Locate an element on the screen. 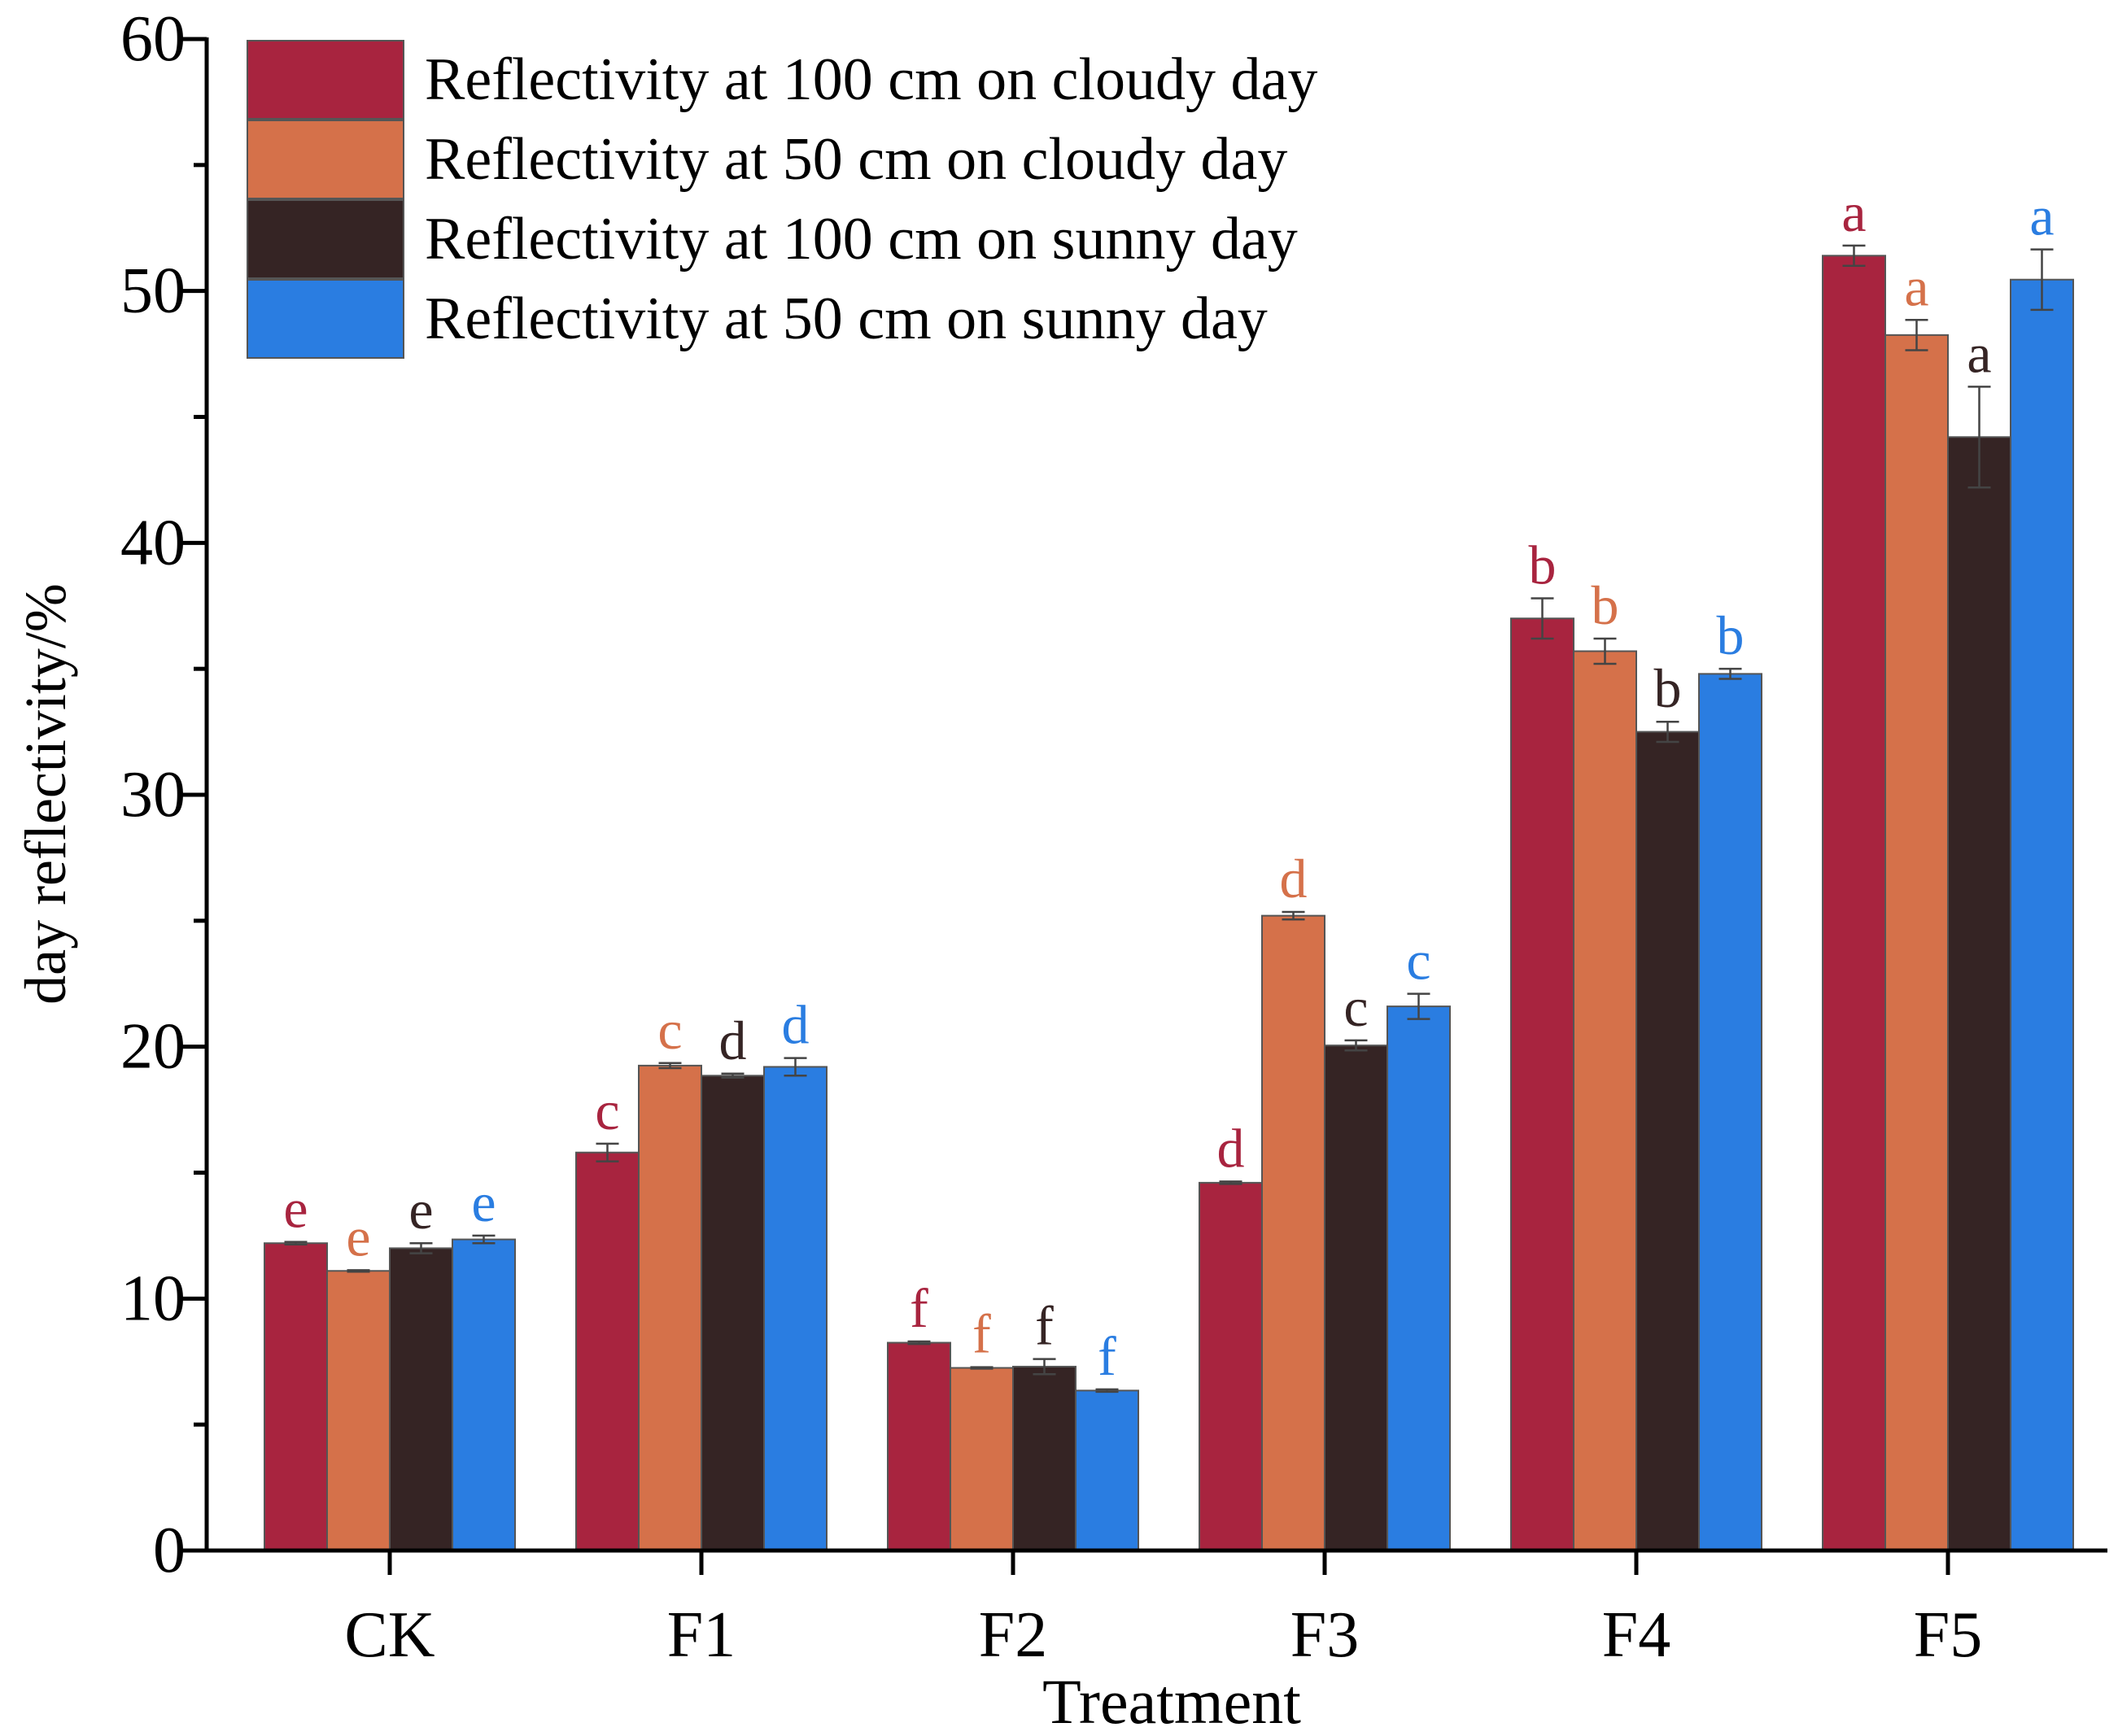 The width and height of the screenshot is (2118, 1736). y-tick-label: 30 is located at coordinates (153, 795).